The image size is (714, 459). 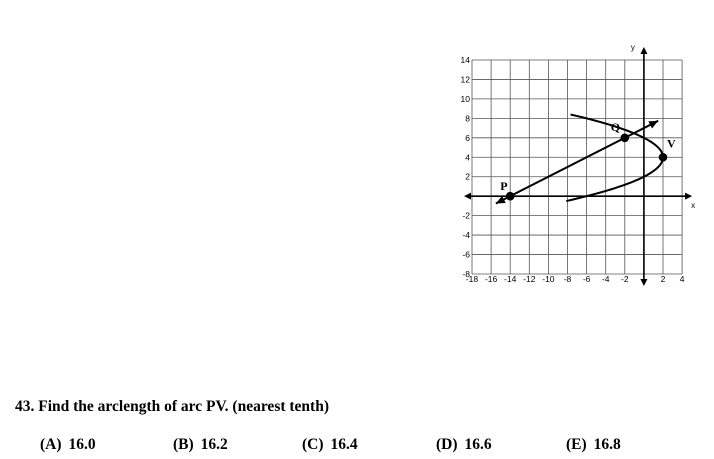 I want to click on x-tick-label: -12, so click(x=529, y=279).